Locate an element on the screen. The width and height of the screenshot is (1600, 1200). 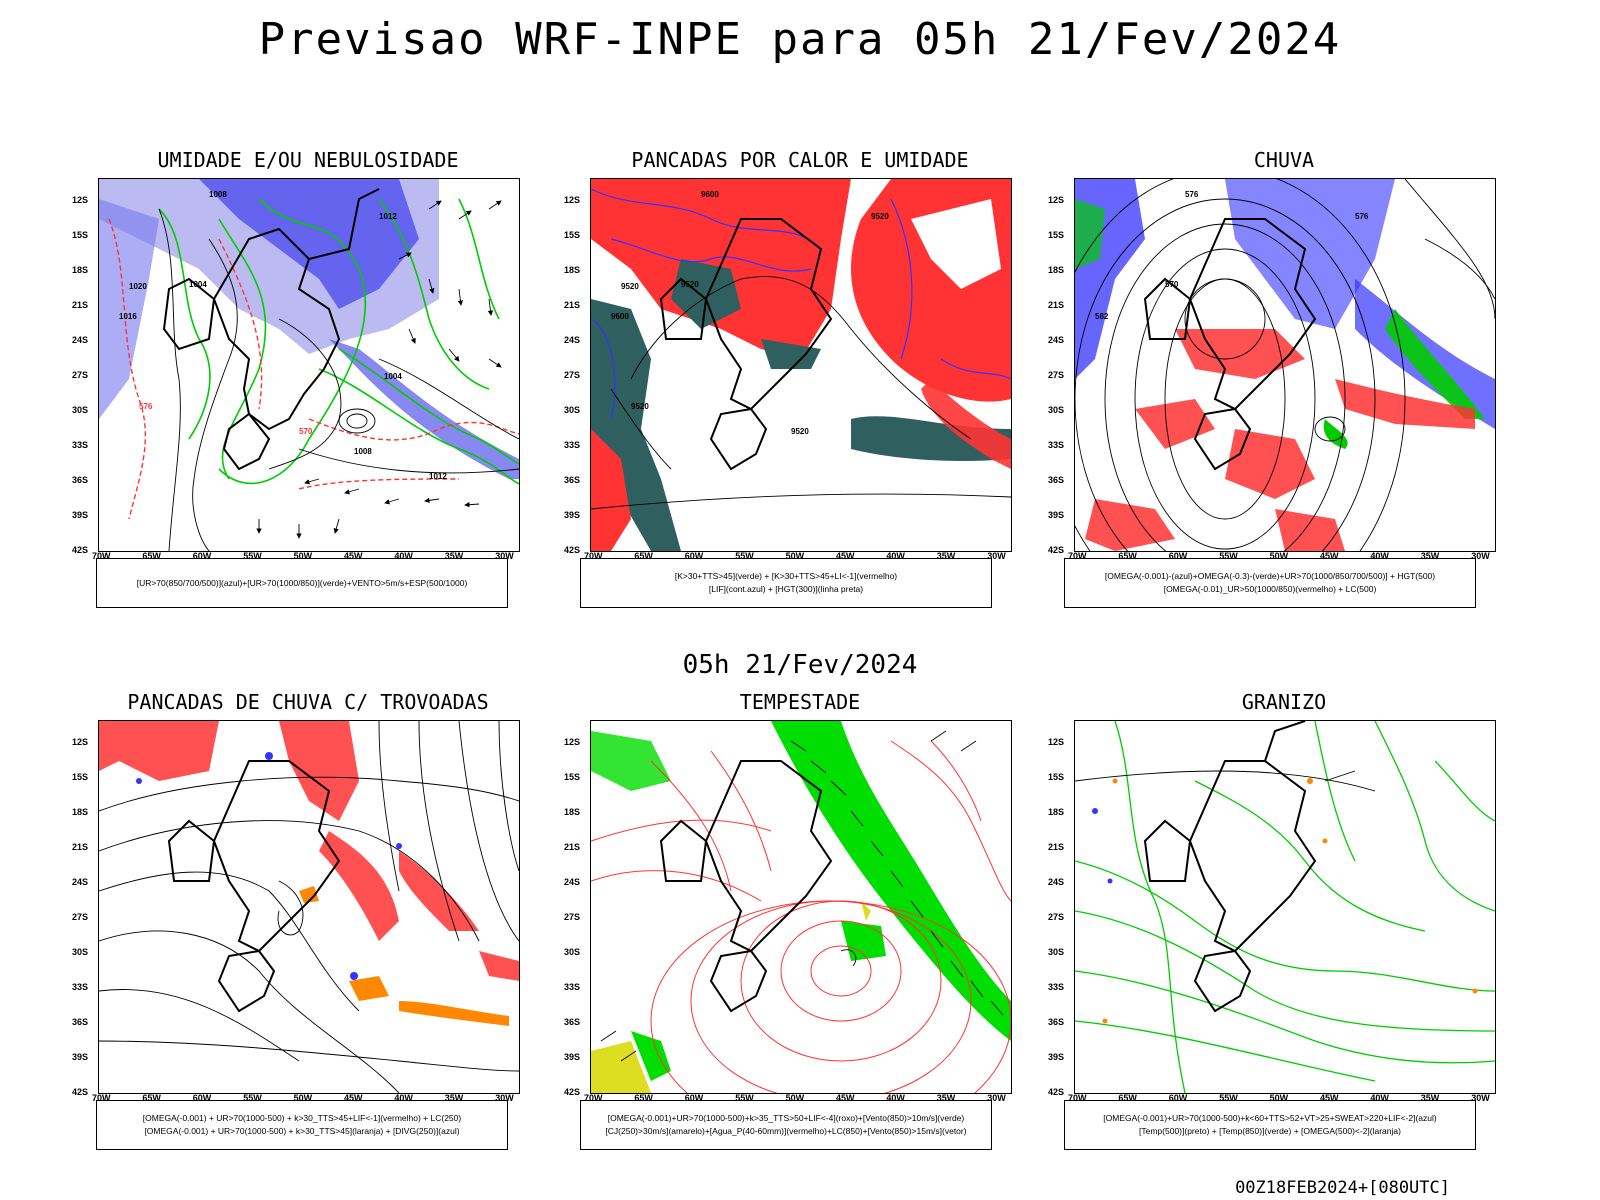
map-granizo is located at coordinates (1285, 907).